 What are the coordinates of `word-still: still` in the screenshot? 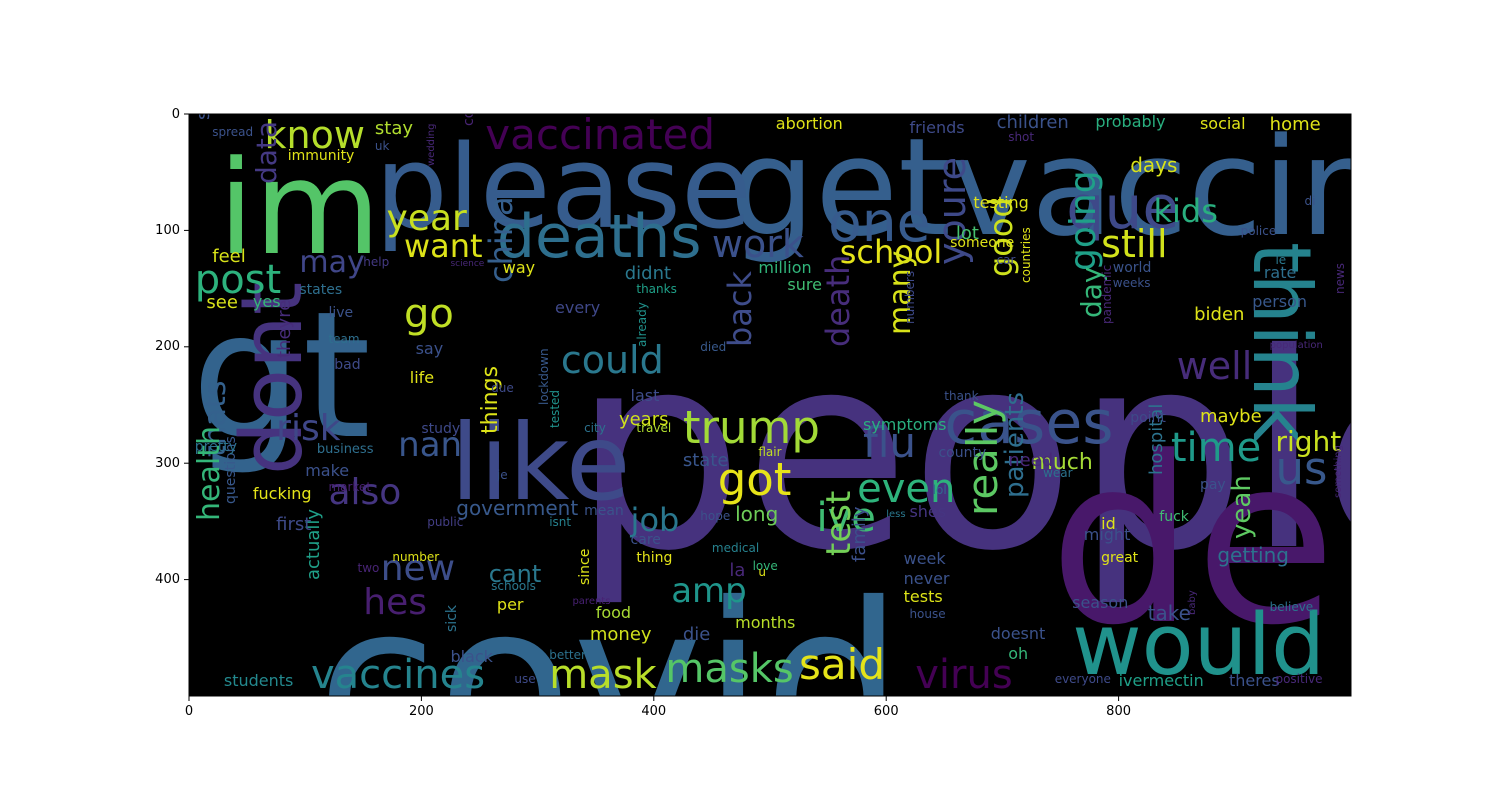 It's located at (1134, 243).